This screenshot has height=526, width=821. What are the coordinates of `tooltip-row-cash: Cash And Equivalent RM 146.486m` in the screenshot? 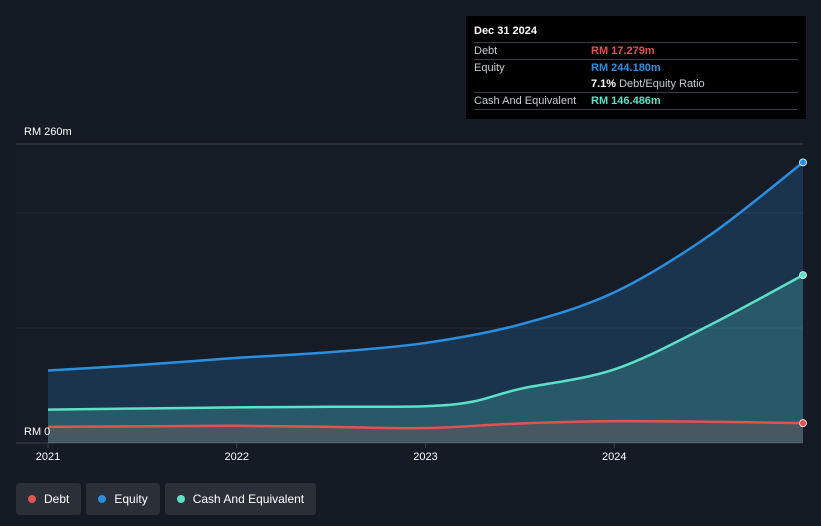 It's located at (636, 100).